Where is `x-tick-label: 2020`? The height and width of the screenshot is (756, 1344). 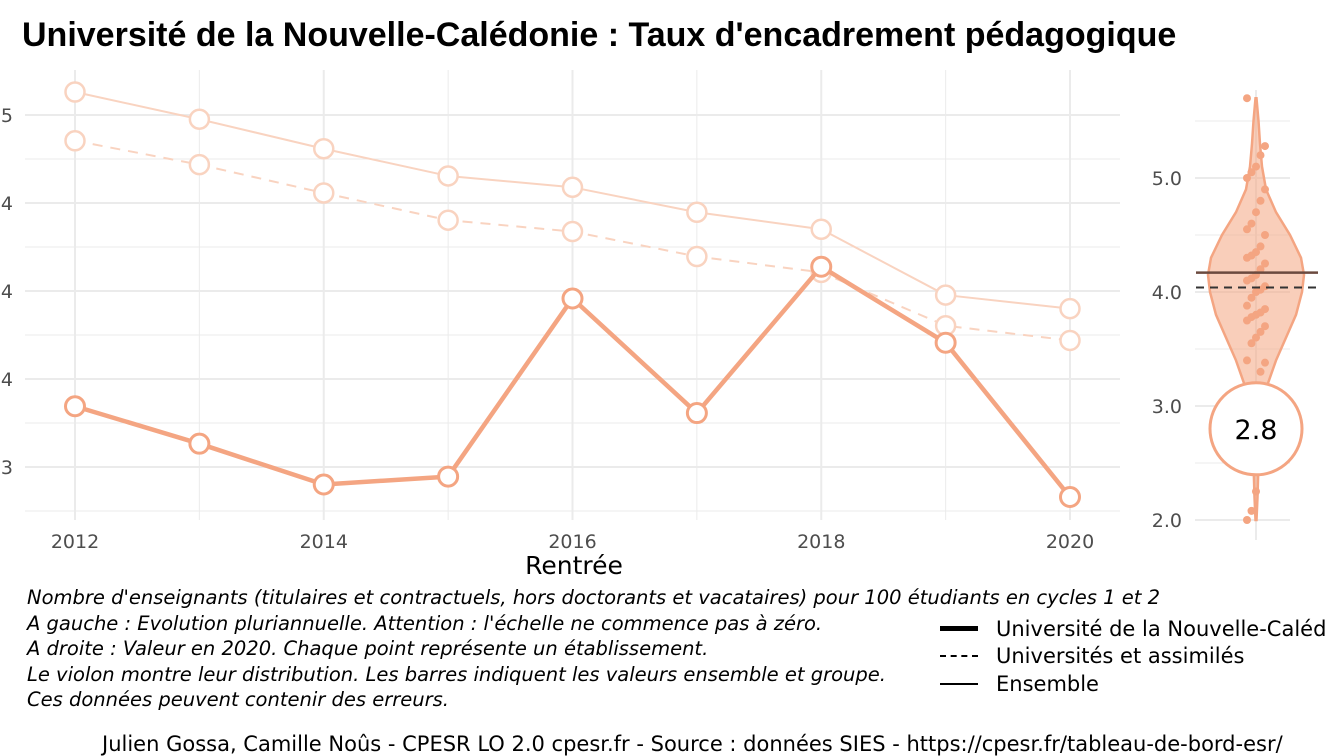 x-tick-label: 2020 is located at coordinates (1070, 542).